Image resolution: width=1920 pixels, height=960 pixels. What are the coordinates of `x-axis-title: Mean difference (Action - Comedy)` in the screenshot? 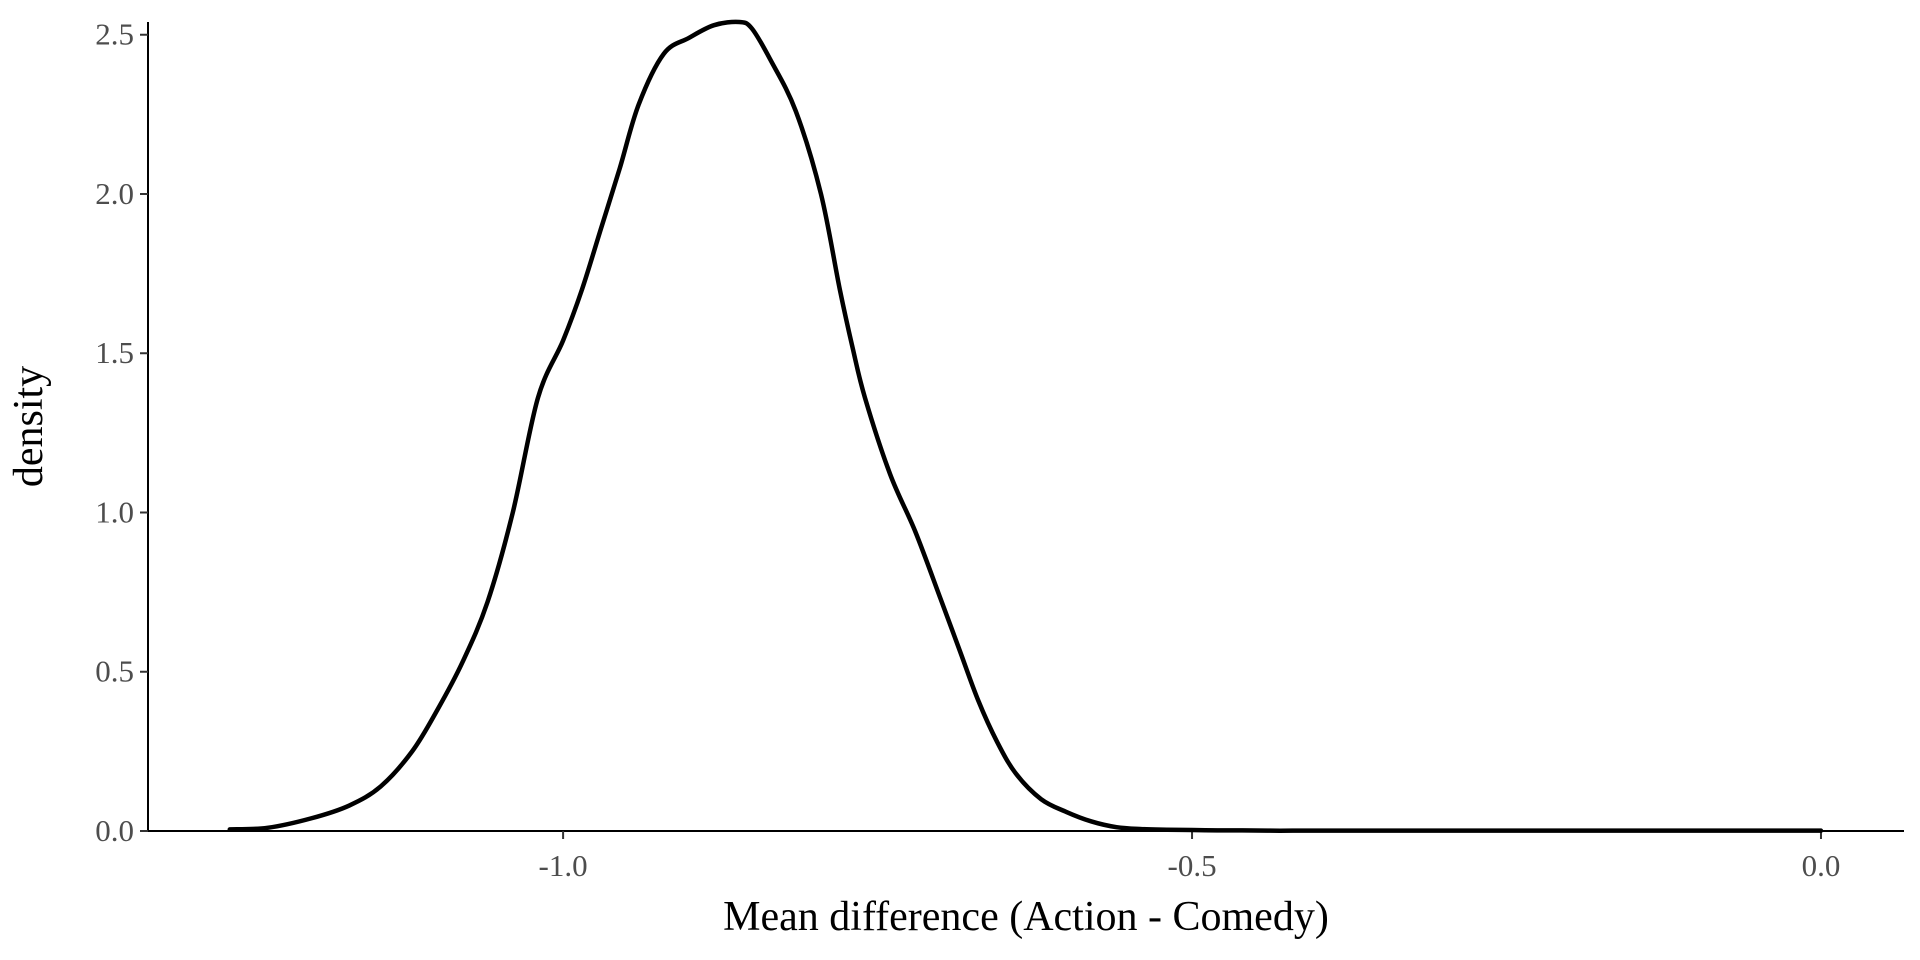 It's located at (1026, 917).